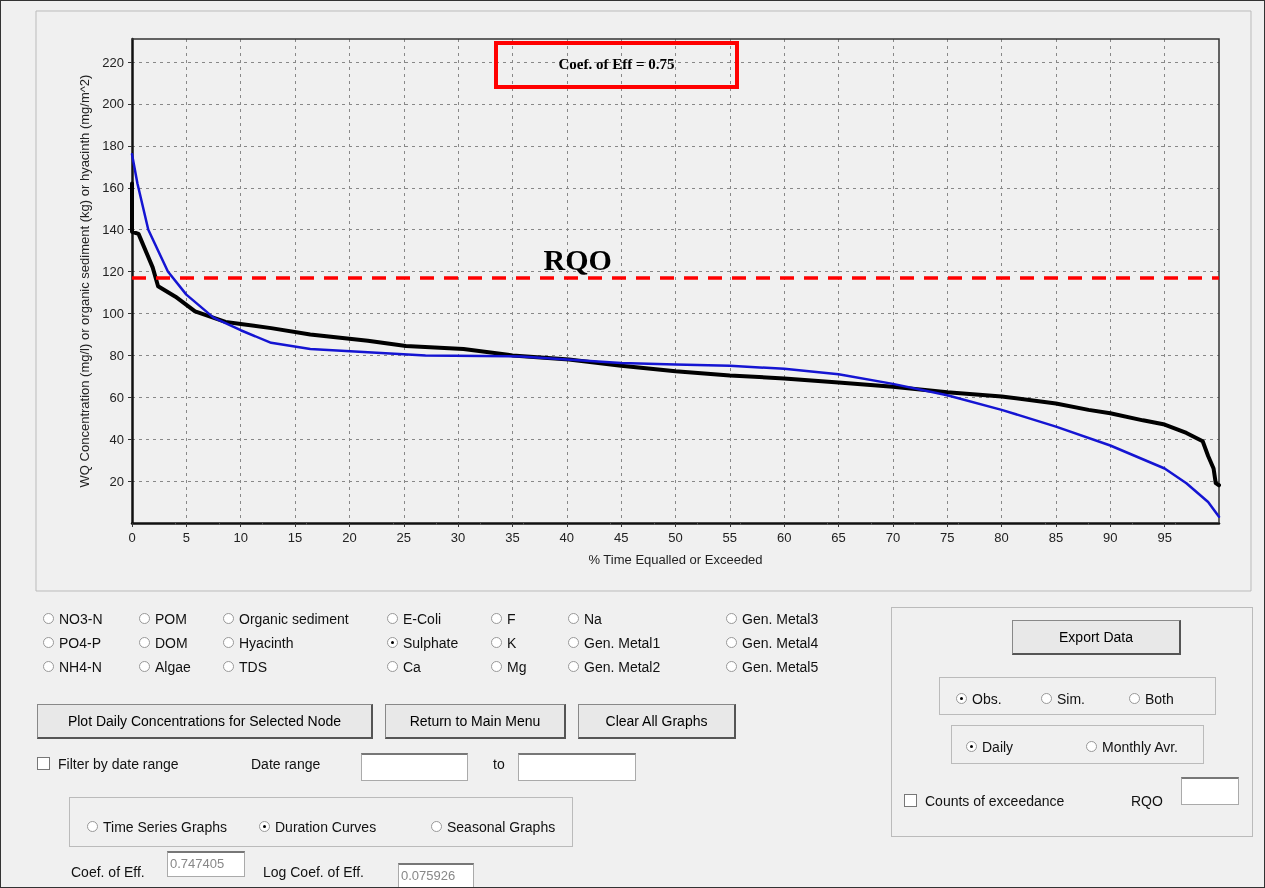 This screenshot has width=1265, height=888. Describe the element at coordinates (622, 643) in the screenshot. I see `text: Gen. Metal1` at that location.